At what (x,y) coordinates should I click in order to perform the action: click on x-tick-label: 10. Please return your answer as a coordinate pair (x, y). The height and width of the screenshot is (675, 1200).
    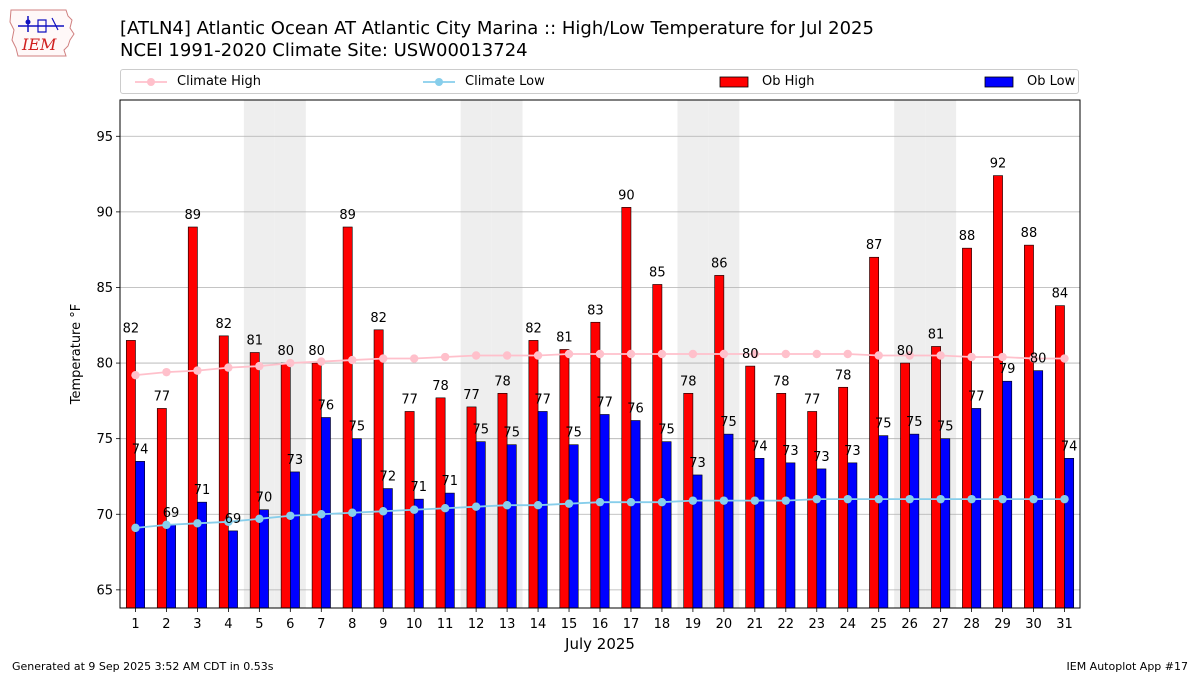
    Looking at the image, I should click on (414, 624).